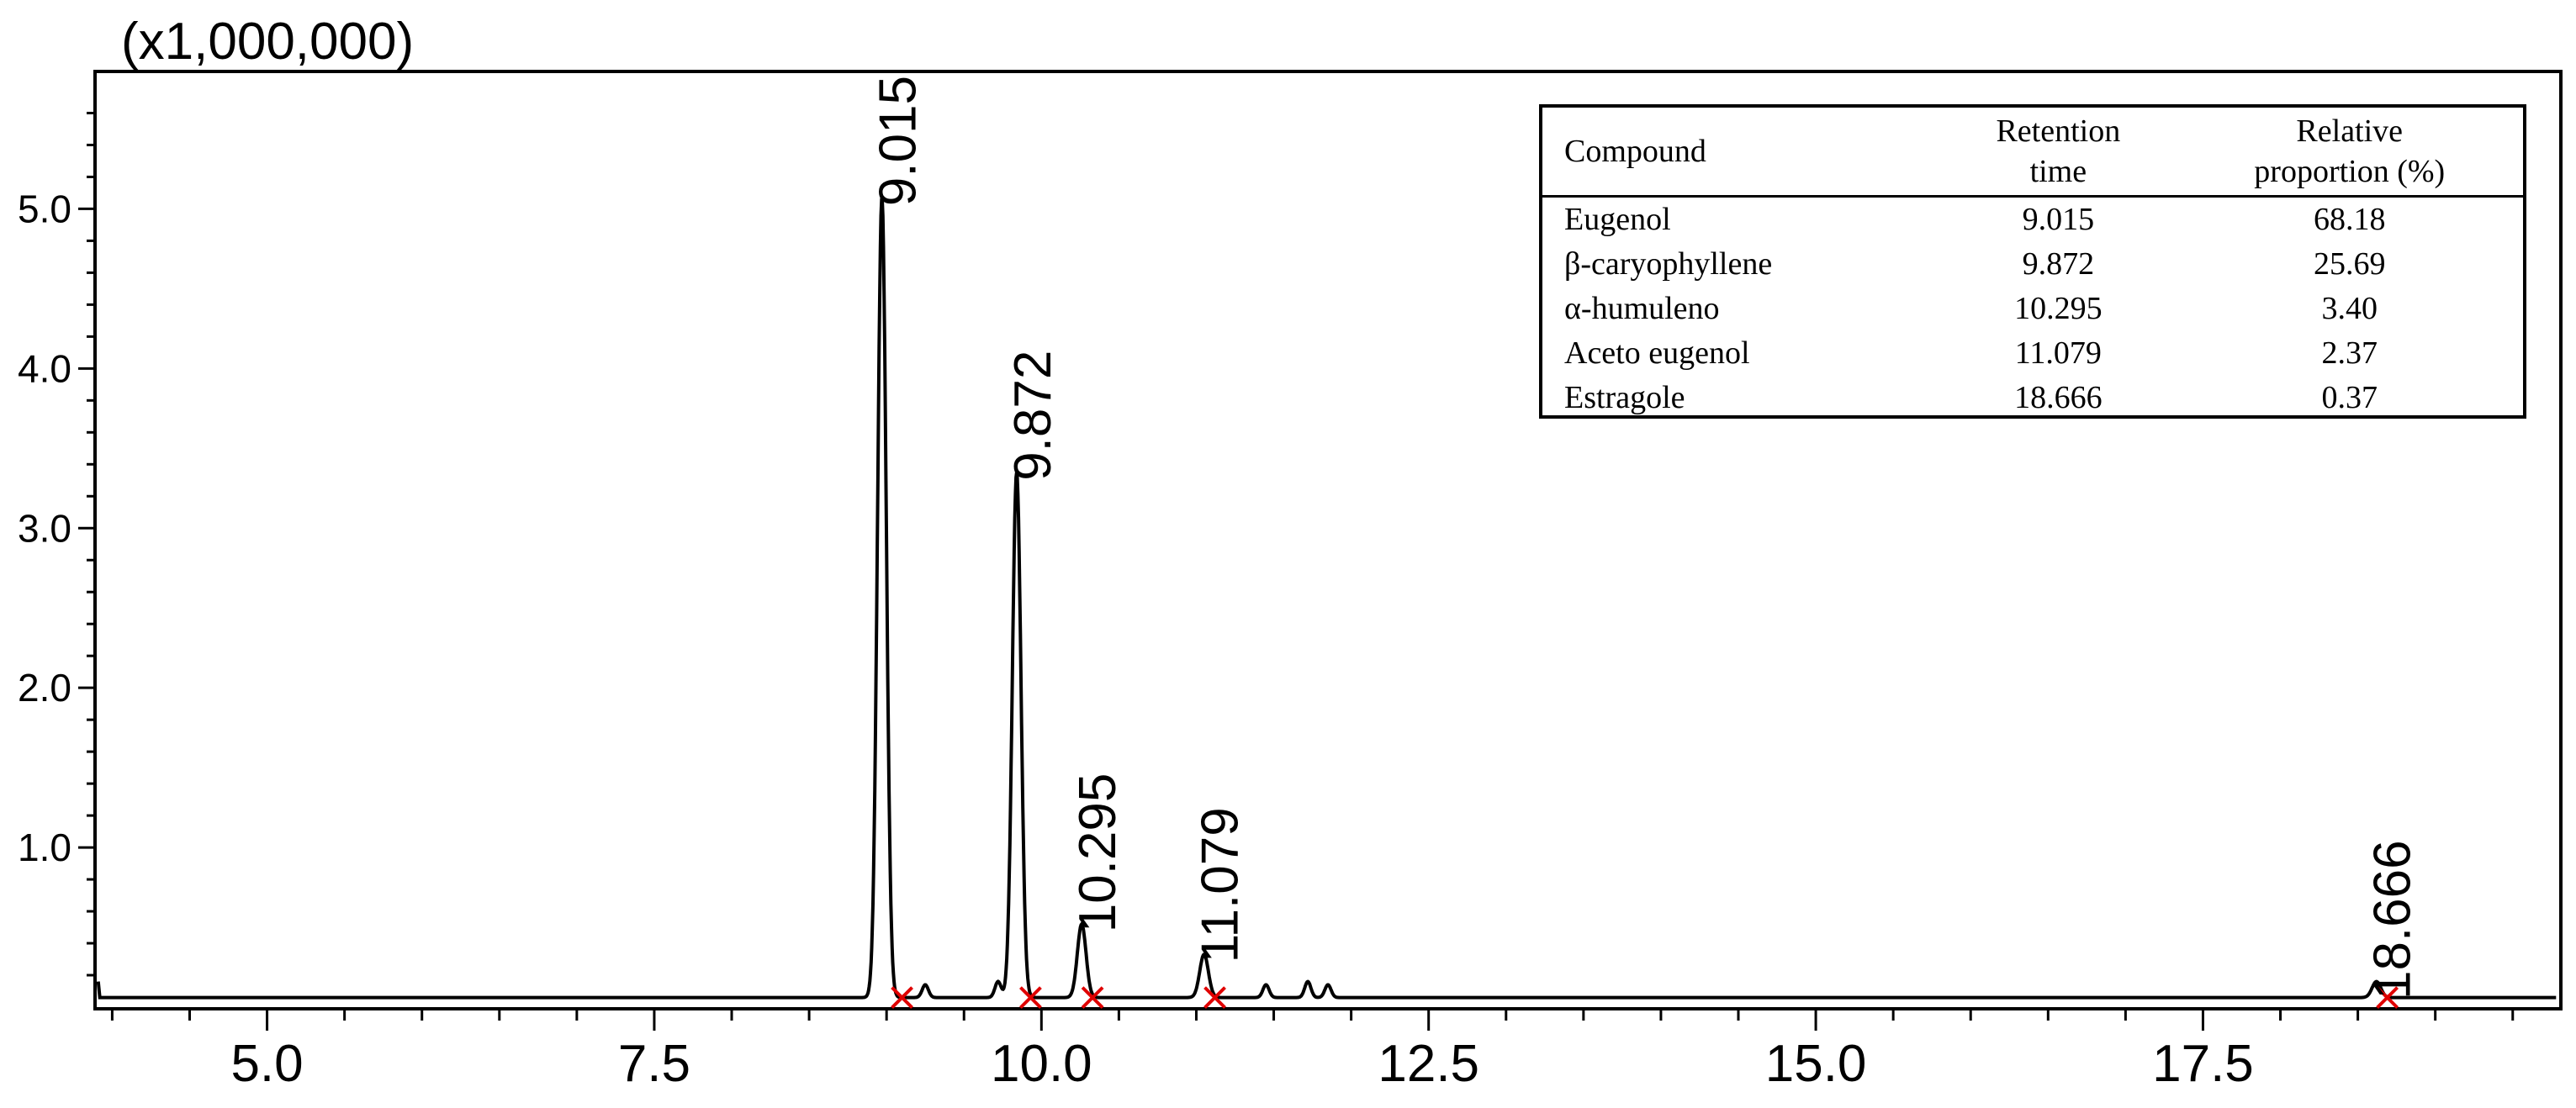 The width and height of the screenshot is (2576, 1108). Describe the element at coordinates (2349, 353) in the screenshot. I see `relative-proportion: 2.37` at that location.